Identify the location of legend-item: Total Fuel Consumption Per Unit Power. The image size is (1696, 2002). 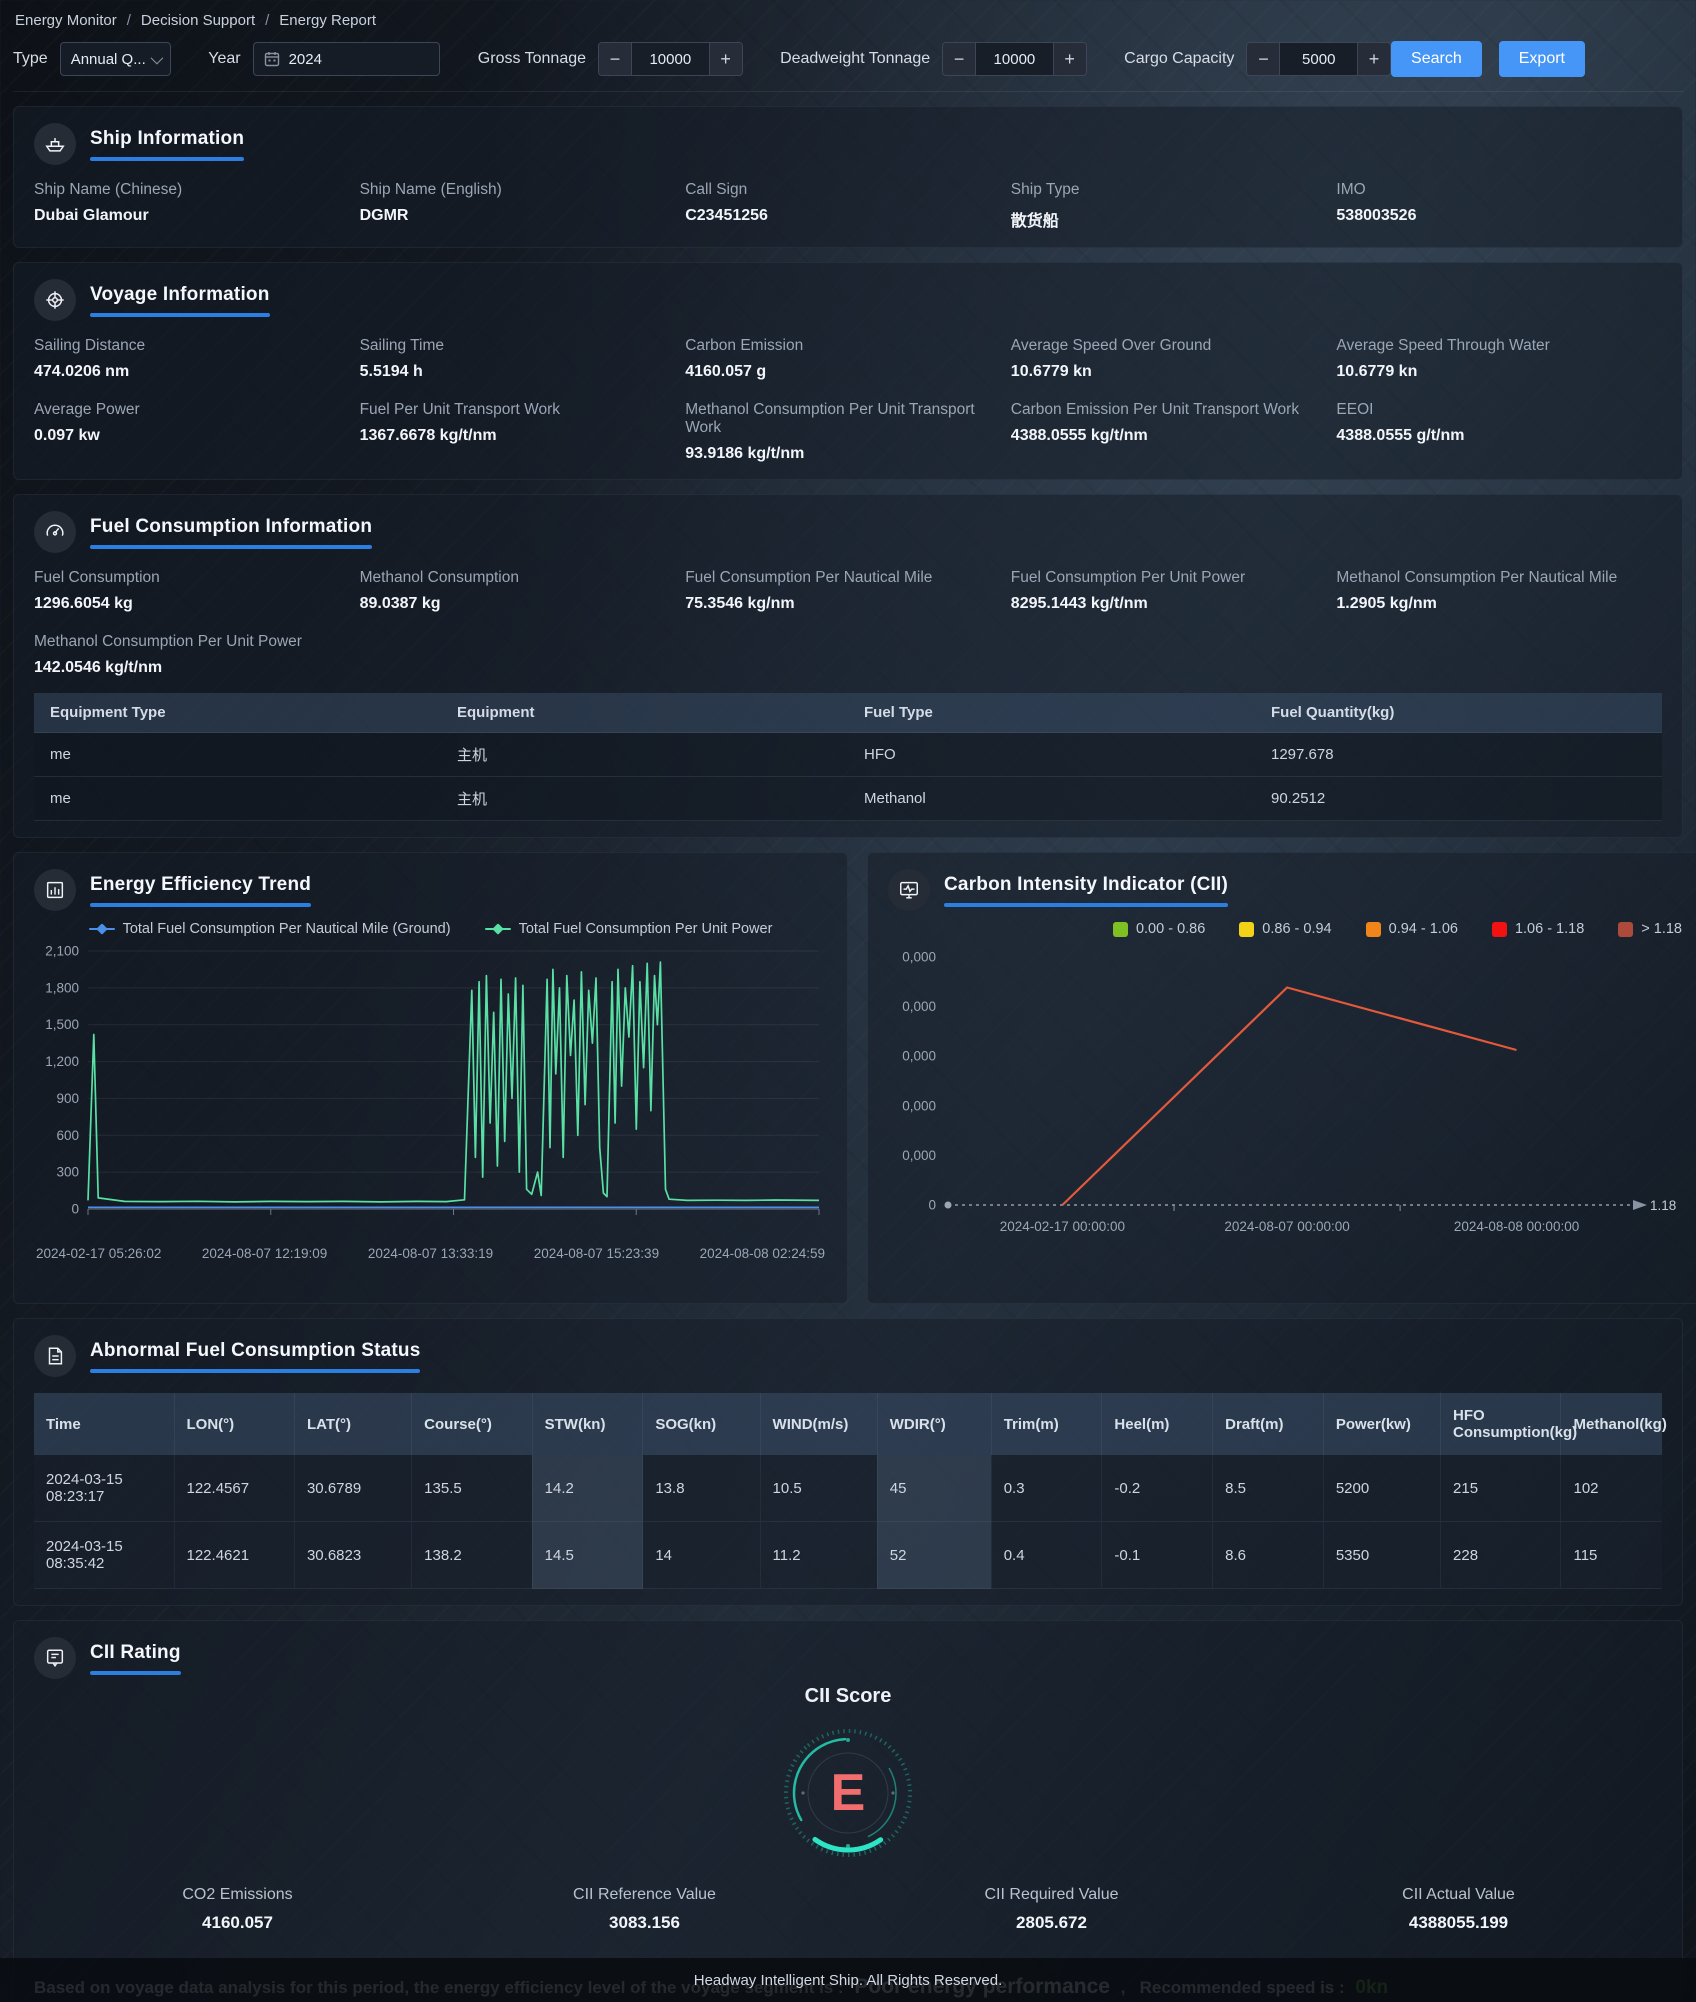
(628, 929).